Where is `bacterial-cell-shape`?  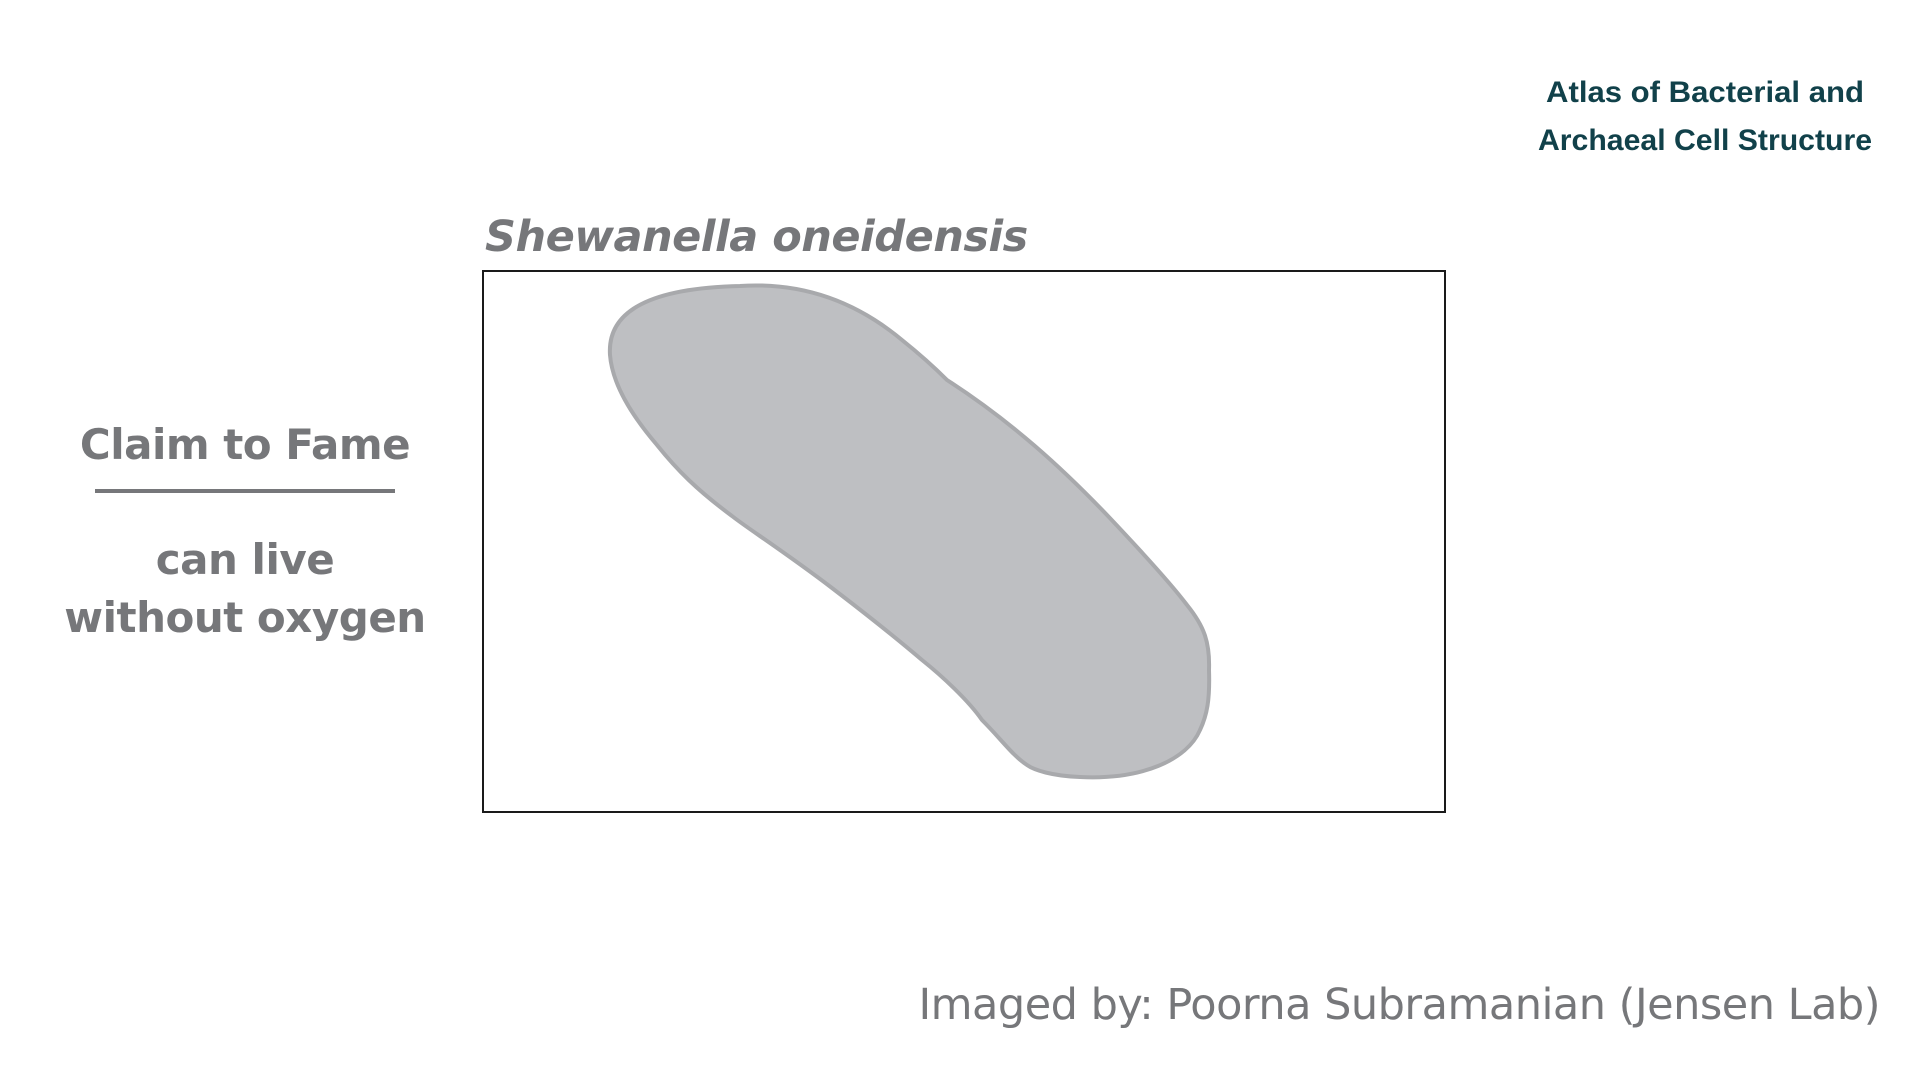
bacterial-cell-shape is located at coordinates (909, 531).